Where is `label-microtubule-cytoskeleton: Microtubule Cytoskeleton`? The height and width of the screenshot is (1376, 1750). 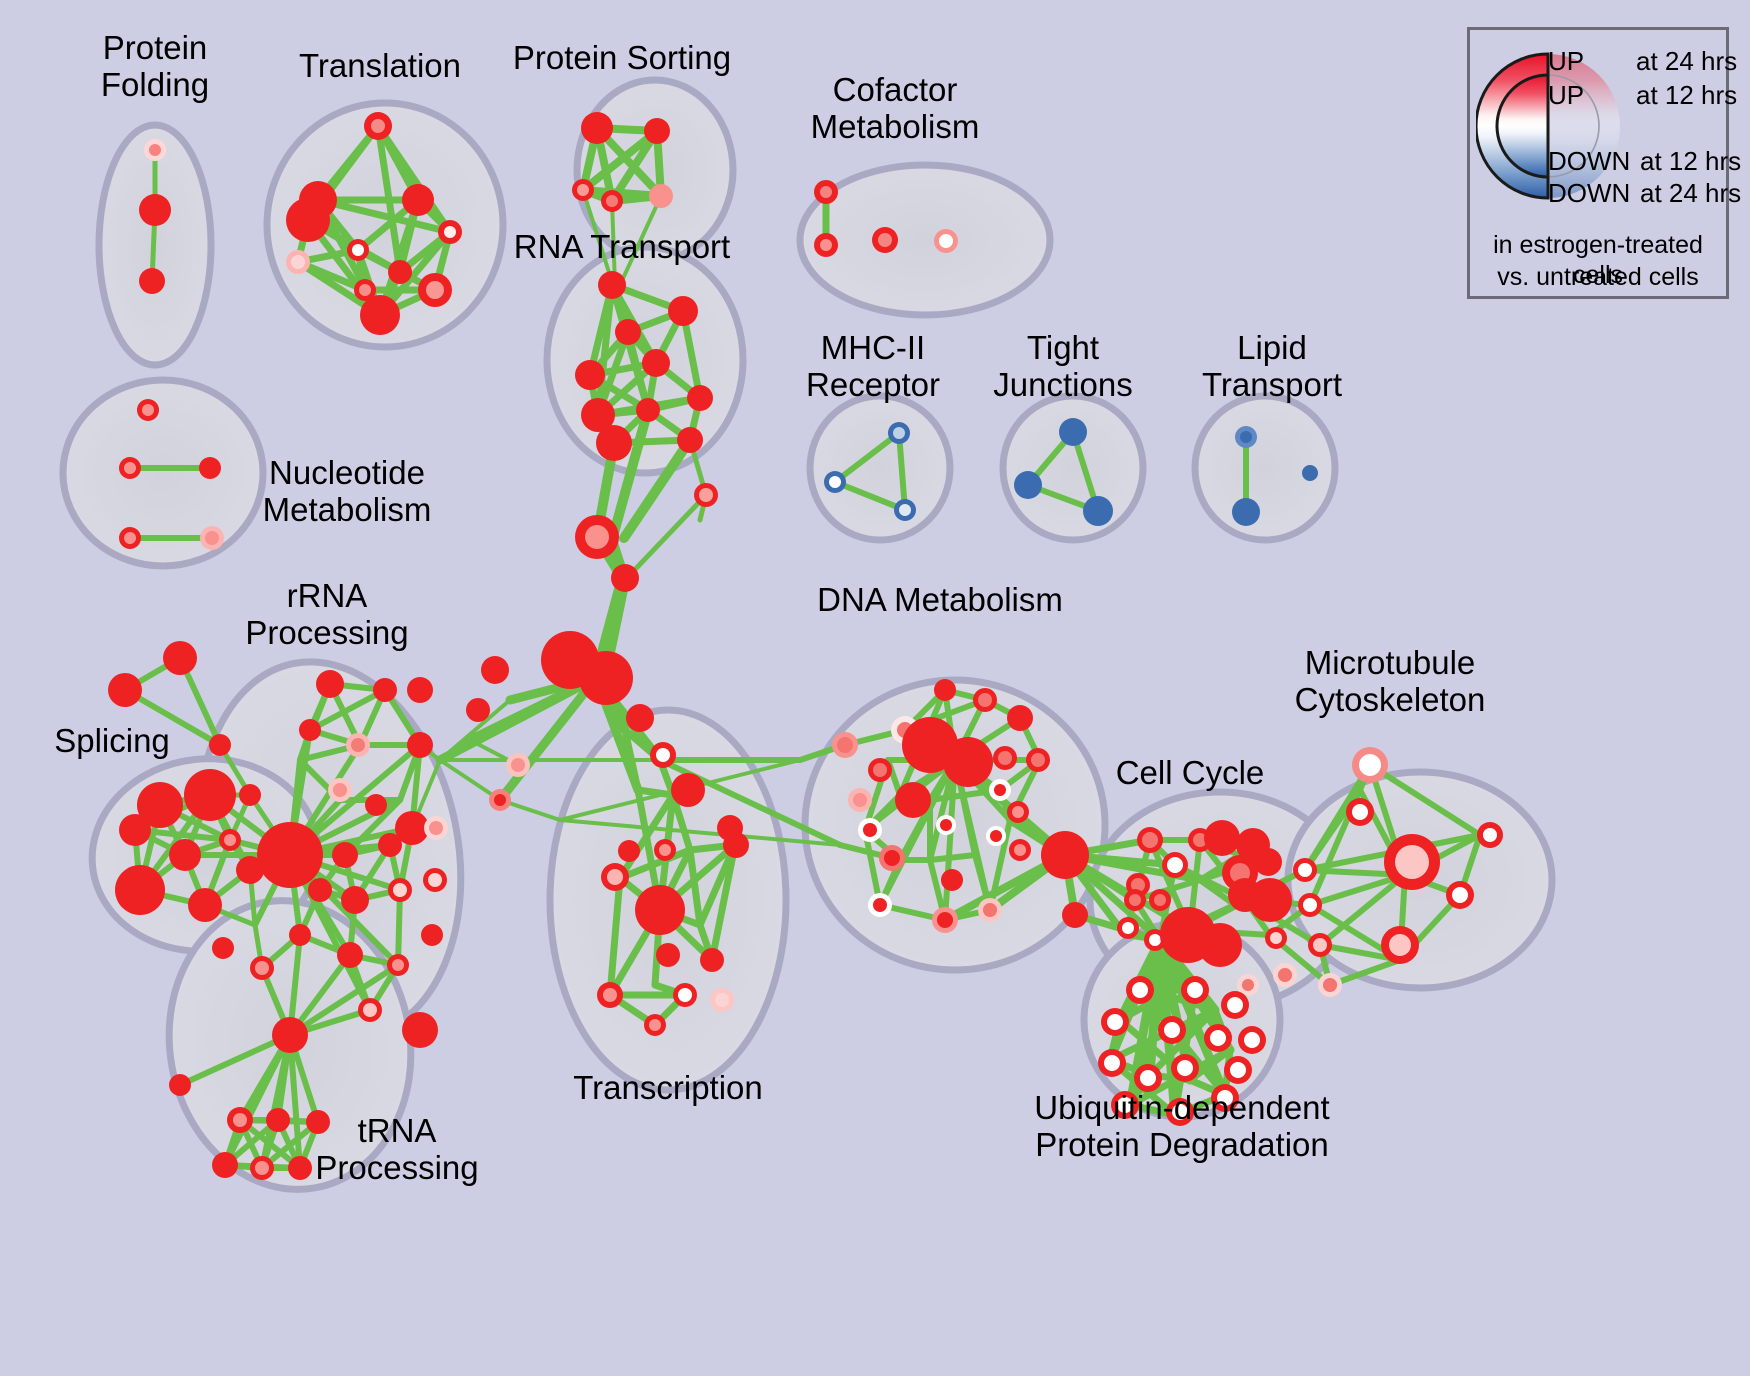
label-microtubule-cytoskeleton: Microtubule Cytoskeleton is located at coordinates (1390, 681).